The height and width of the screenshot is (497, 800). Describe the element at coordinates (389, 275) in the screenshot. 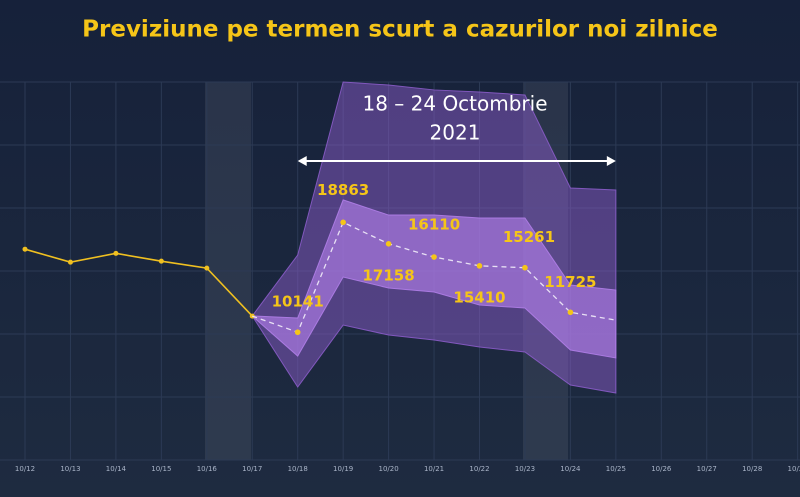

I see `value-label: 17158` at that location.